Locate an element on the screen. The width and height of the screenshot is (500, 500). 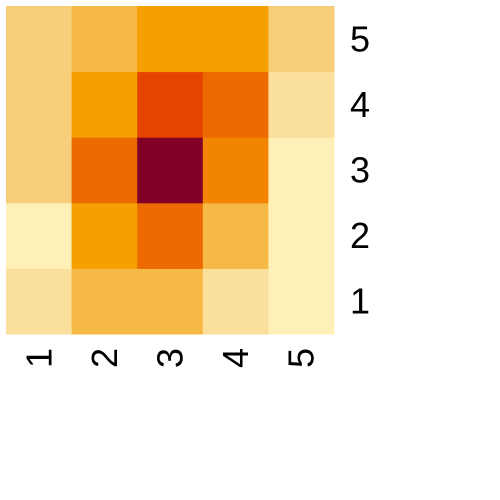
x-tick-label: 2 is located at coordinates (104, 358).